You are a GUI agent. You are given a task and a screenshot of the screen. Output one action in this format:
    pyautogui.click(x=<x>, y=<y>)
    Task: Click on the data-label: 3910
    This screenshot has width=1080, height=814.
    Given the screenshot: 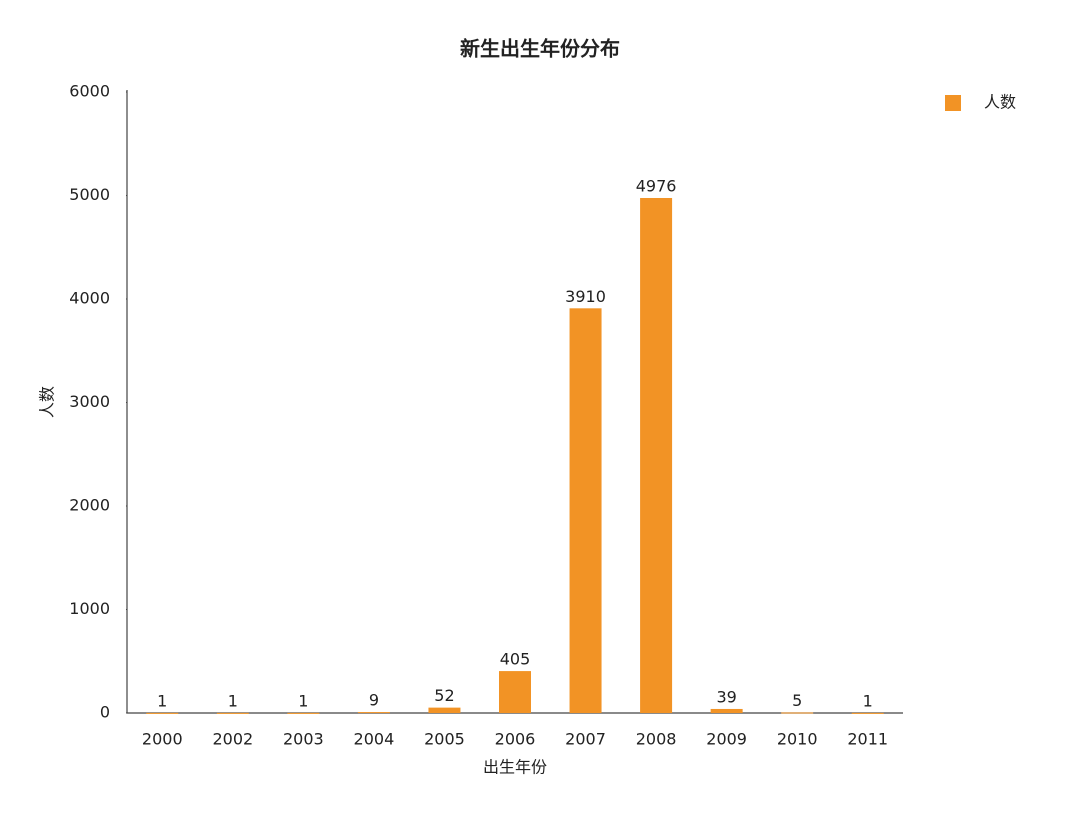 What is the action you would take?
    pyautogui.click(x=585, y=296)
    